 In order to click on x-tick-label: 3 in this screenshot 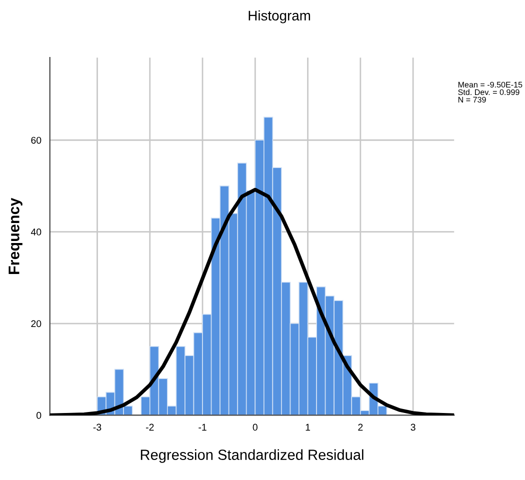, I will do `click(413, 427)`.